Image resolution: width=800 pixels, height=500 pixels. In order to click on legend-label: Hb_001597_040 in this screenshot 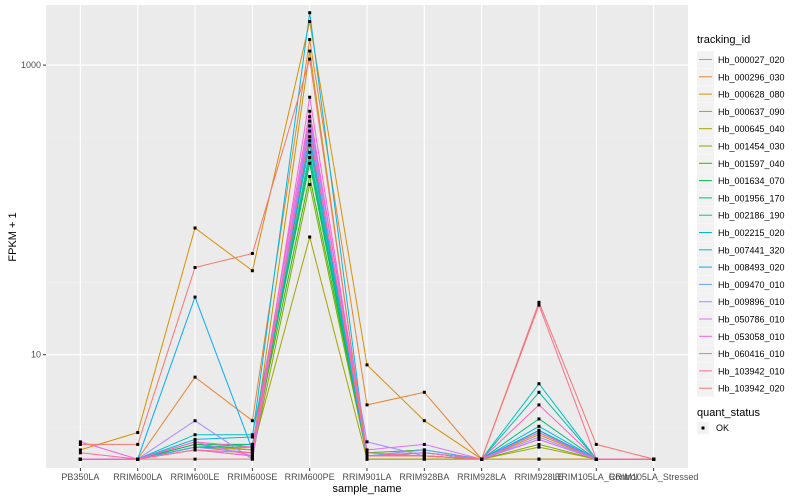, I will do `click(751, 164)`.